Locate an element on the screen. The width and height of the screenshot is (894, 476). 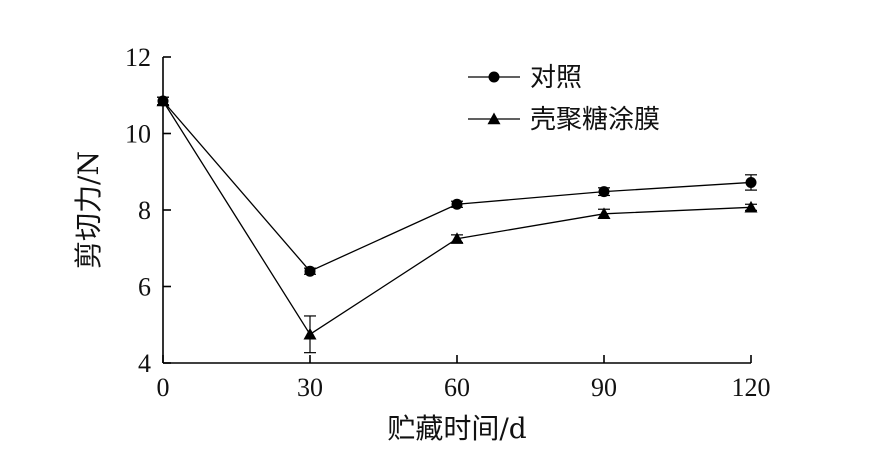
y-tick-label: 12 is located at coordinates (138, 57).